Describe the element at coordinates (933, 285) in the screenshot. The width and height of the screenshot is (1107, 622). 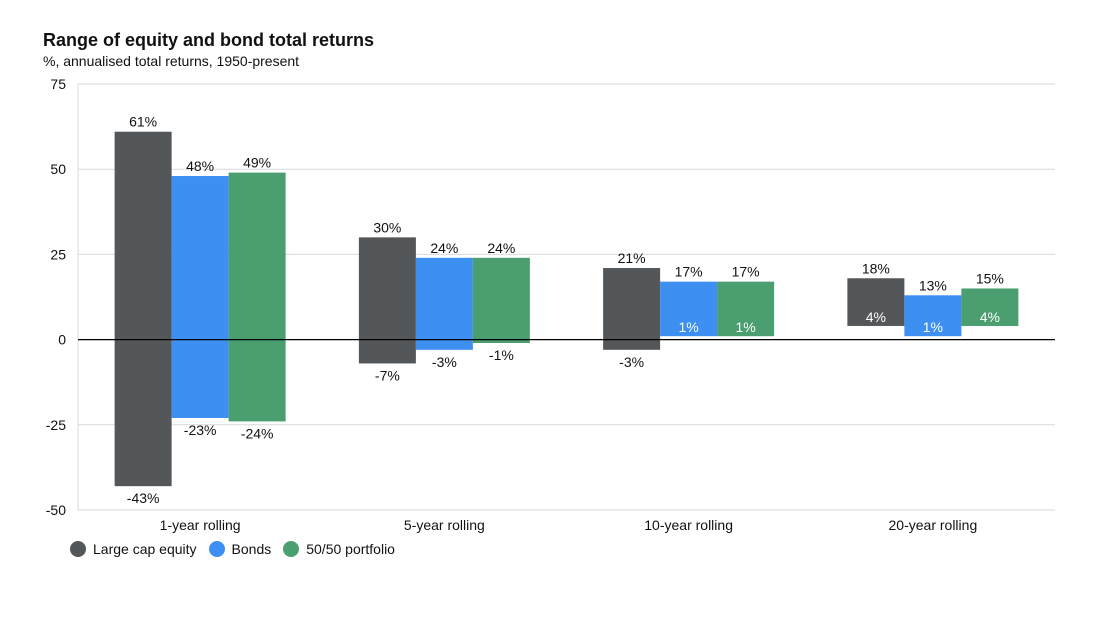
I see `data-label-max: 13%` at that location.